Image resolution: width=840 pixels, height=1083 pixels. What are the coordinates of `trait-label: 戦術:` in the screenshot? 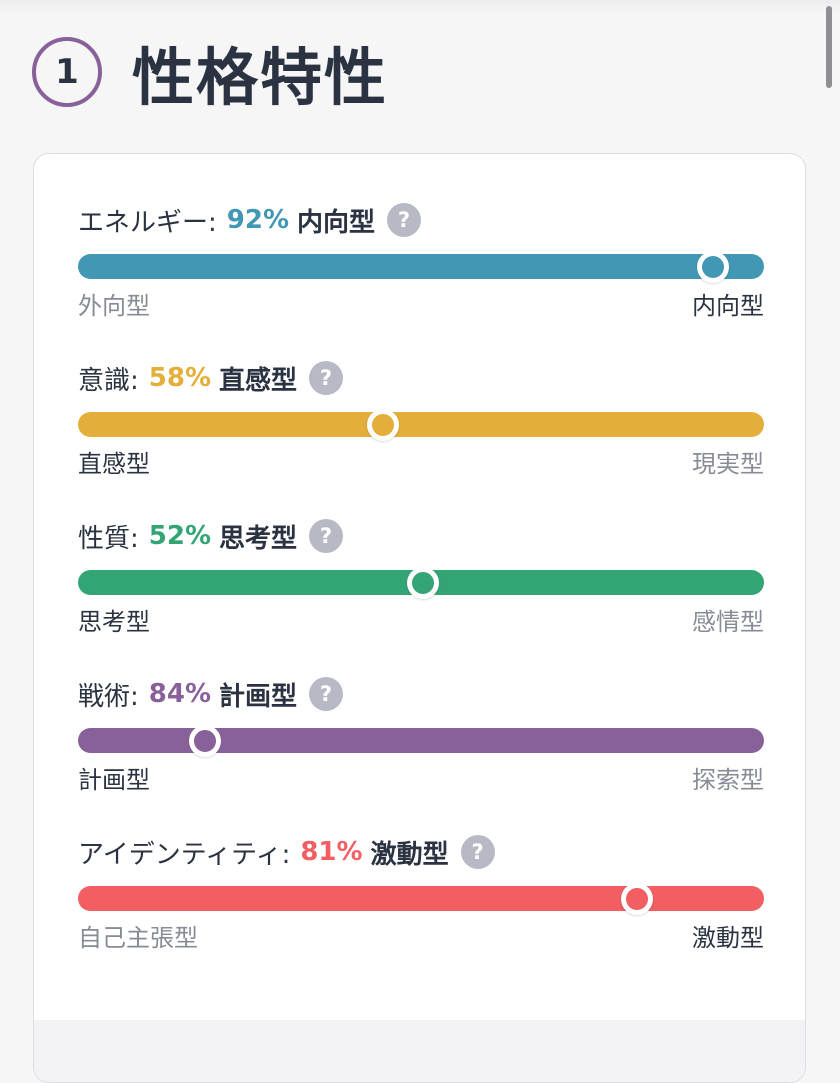 It's located at (108, 696).